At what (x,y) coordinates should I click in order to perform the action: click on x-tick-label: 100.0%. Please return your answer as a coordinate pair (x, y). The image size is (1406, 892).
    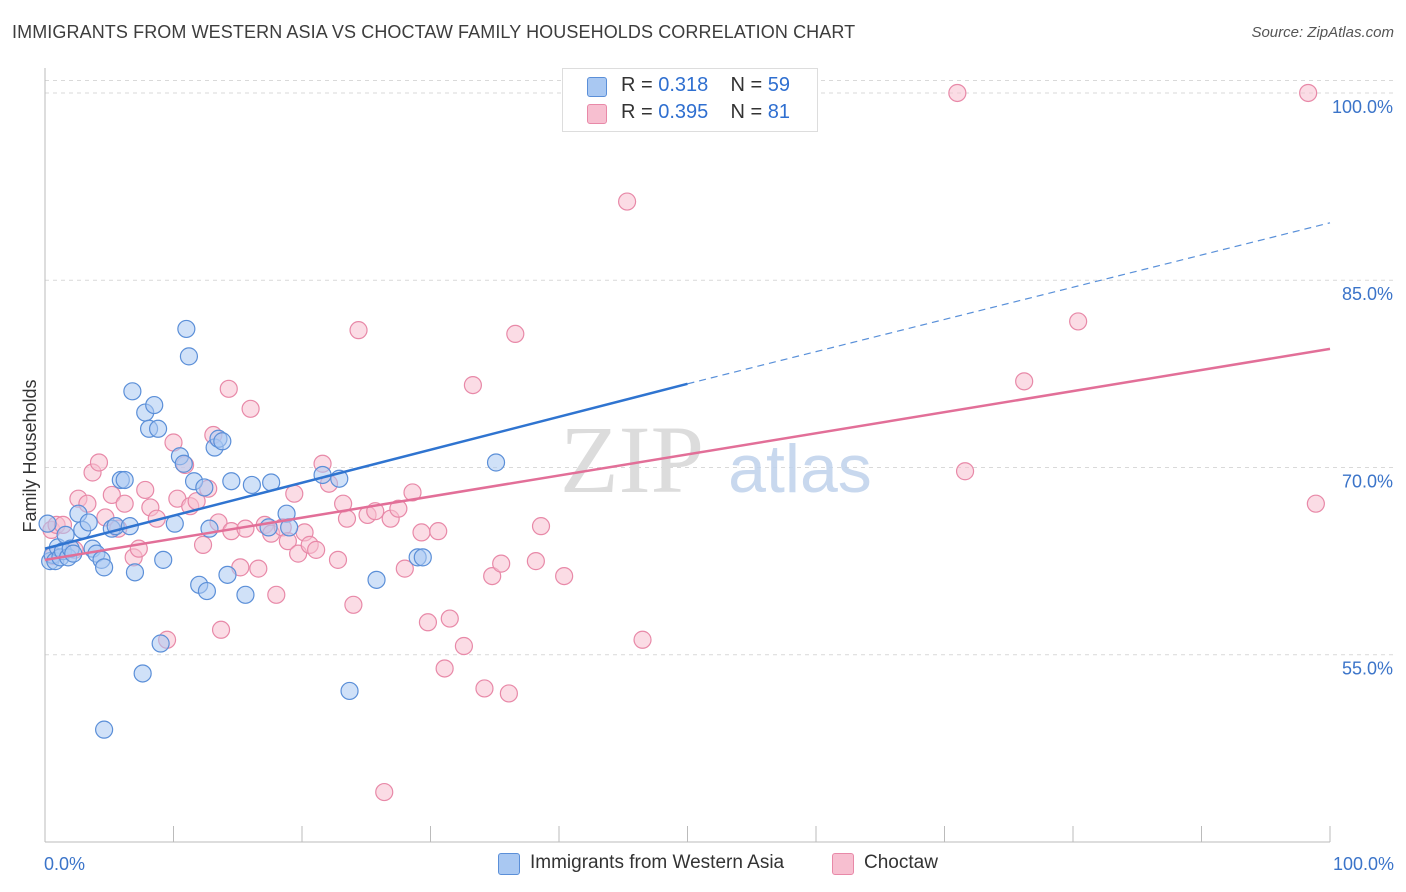
    Looking at the image, I should click on (1363, 864).